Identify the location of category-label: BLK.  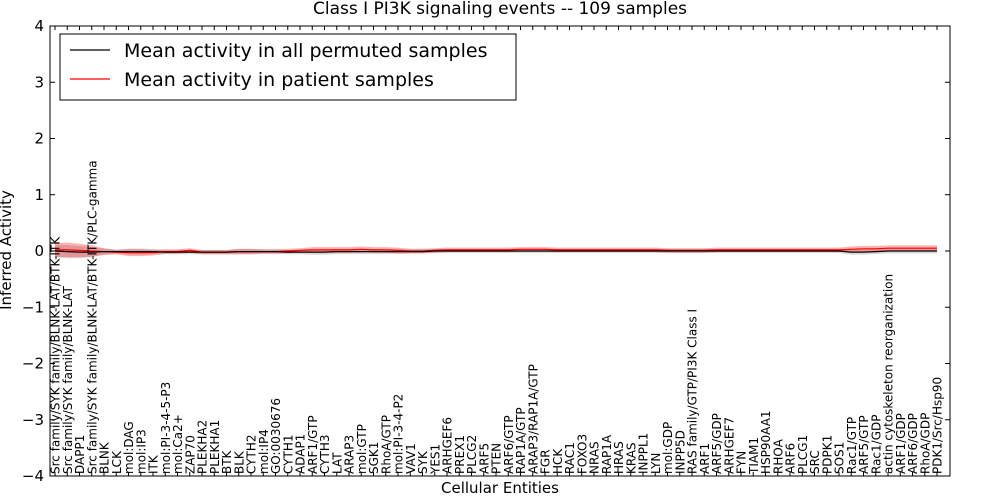
(239, 462).